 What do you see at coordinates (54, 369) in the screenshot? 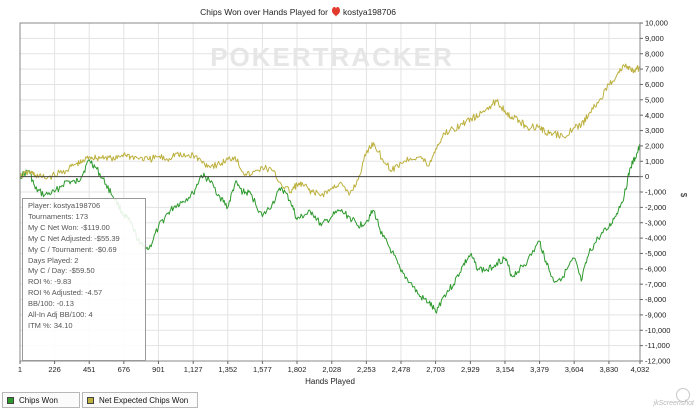
I see `x-tick-label: 226` at bounding box center [54, 369].